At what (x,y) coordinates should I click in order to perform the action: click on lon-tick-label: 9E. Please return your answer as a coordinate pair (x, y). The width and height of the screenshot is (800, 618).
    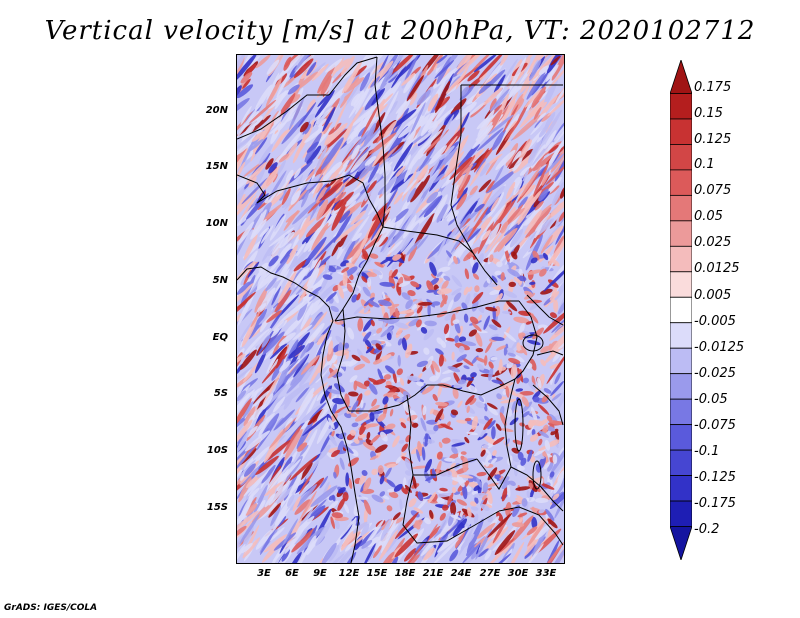
    Looking at the image, I should click on (320, 573).